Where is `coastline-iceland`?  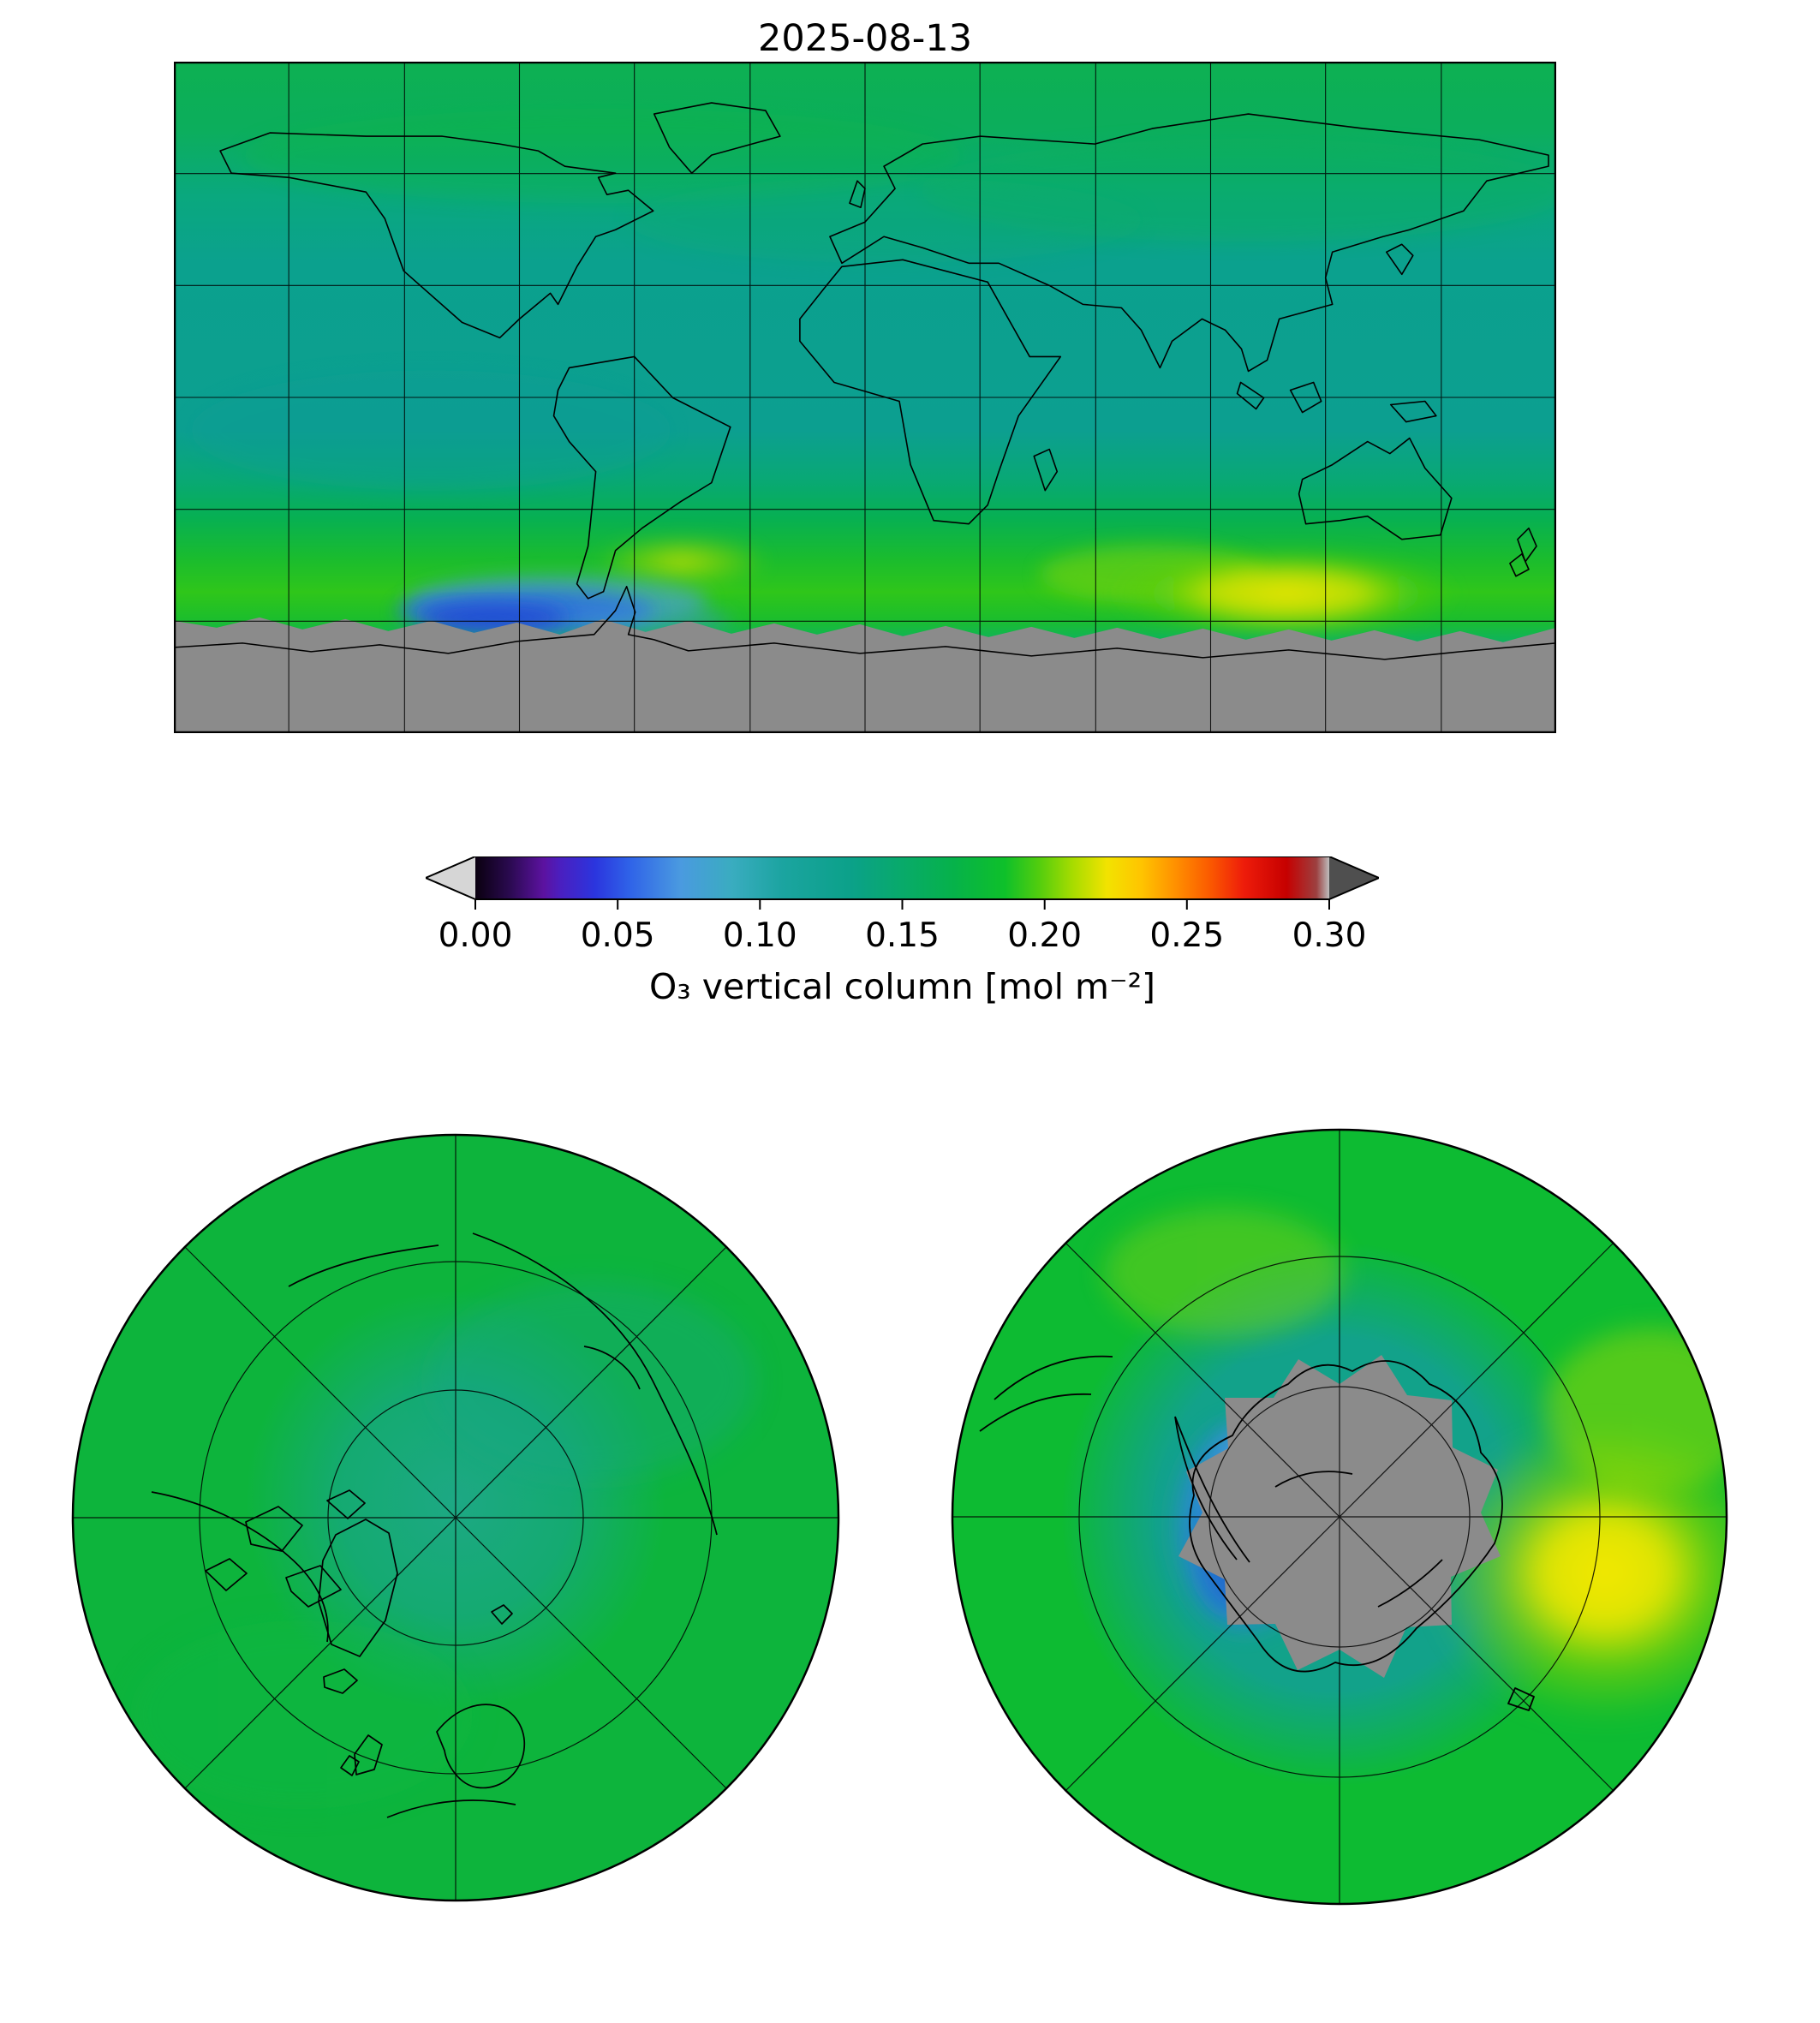
coastline-iceland is located at coordinates (340, 1681).